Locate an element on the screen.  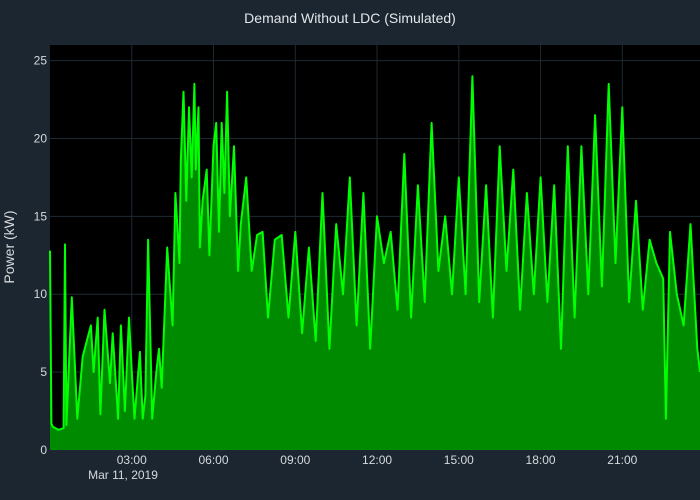
x-tick-label: 03:00 is located at coordinates (132, 460).